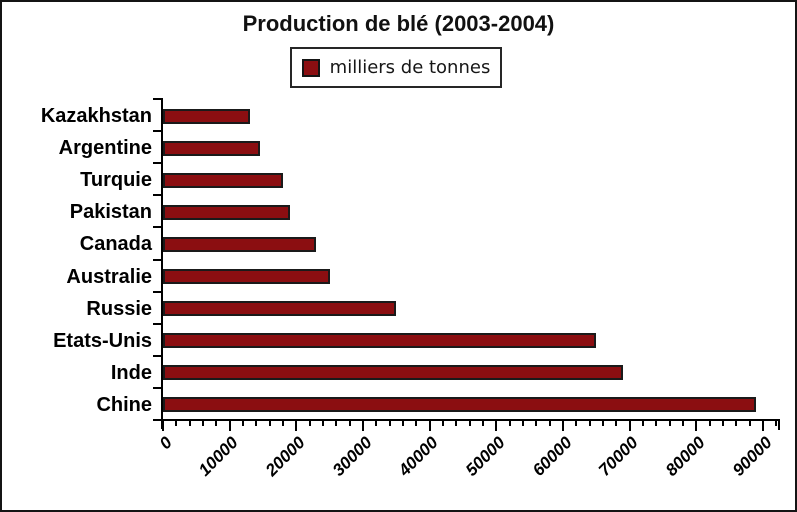 Image resolution: width=797 pixels, height=512 pixels. What do you see at coordinates (124, 404) in the screenshot?
I see `category-label-chine: Chine` at bounding box center [124, 404].